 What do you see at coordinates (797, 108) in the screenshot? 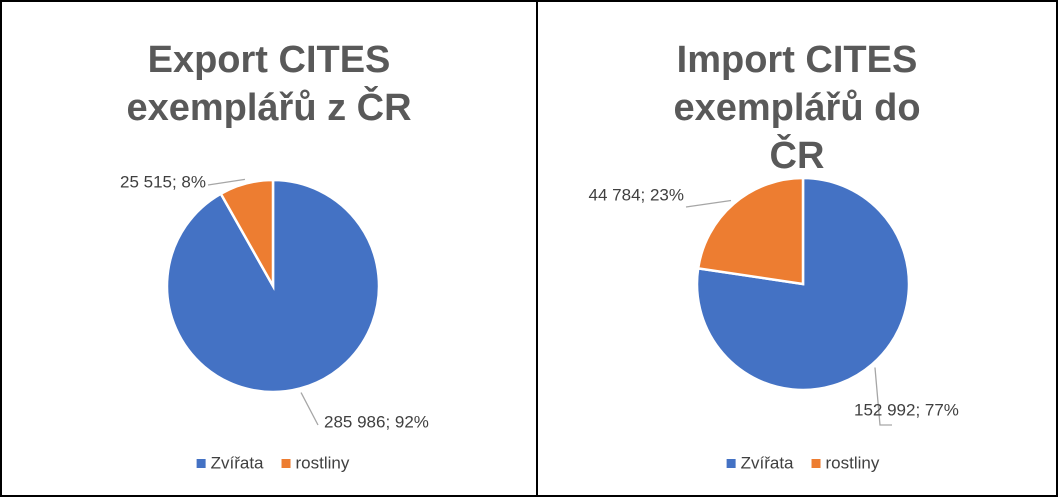
I see `chart-title: Import CITES exemplářů do ČR` at bounding box center [797, 108].